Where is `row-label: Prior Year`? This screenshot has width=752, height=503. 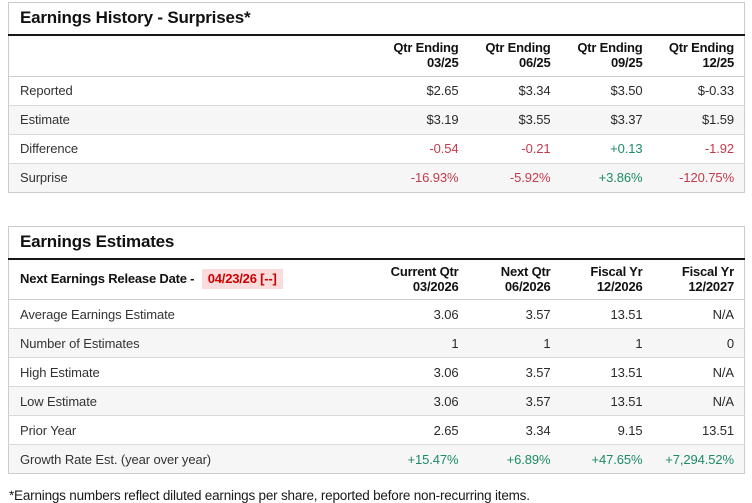 row-label: Prior Year is located at coordinates (192, 430).